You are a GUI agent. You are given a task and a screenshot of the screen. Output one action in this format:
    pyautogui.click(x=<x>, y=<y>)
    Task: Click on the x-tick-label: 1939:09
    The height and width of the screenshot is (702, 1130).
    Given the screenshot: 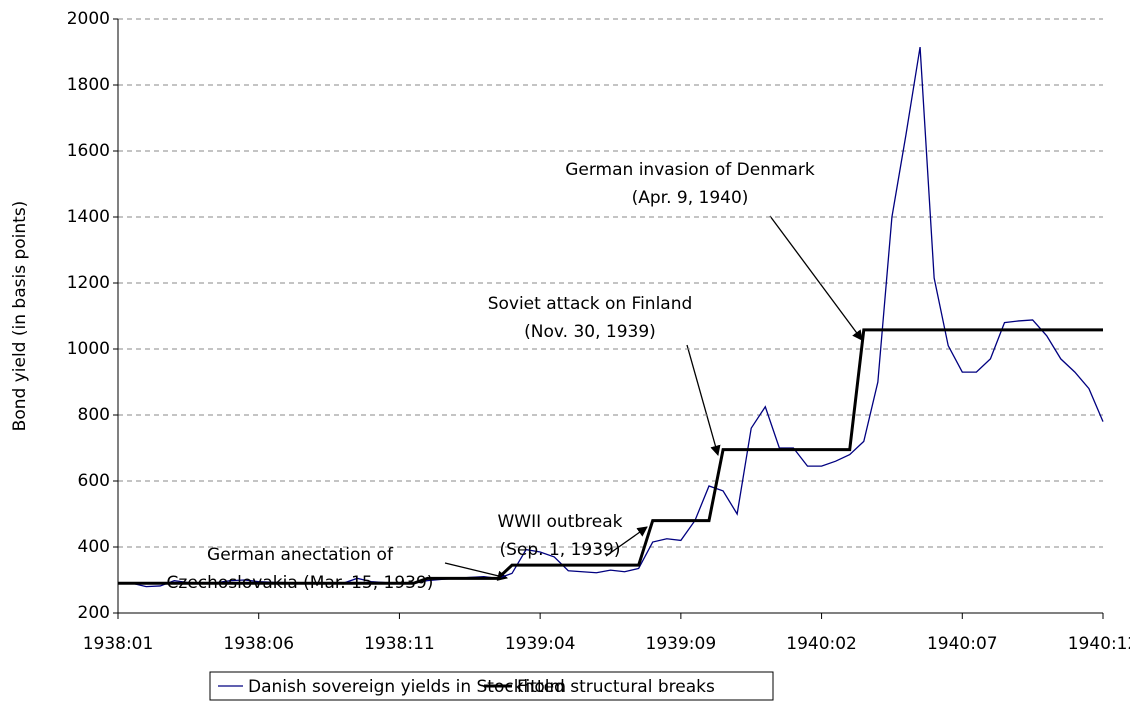 What is the action you would take?
    pyautogui.click(x=681, y=644)
    